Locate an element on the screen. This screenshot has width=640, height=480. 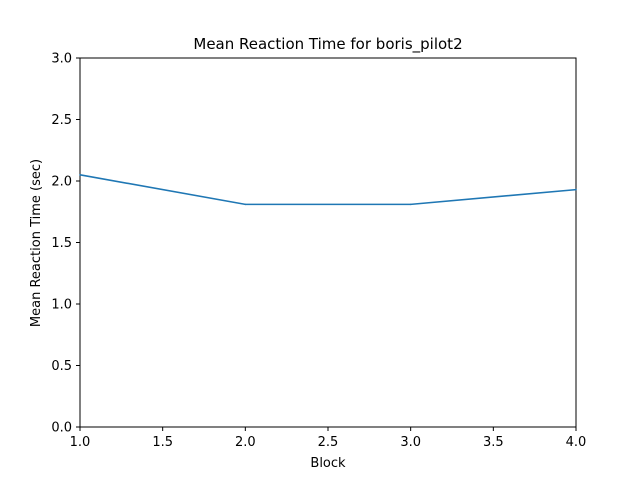
y-tick-label: 2.0 is located at coordinates (61, 182).